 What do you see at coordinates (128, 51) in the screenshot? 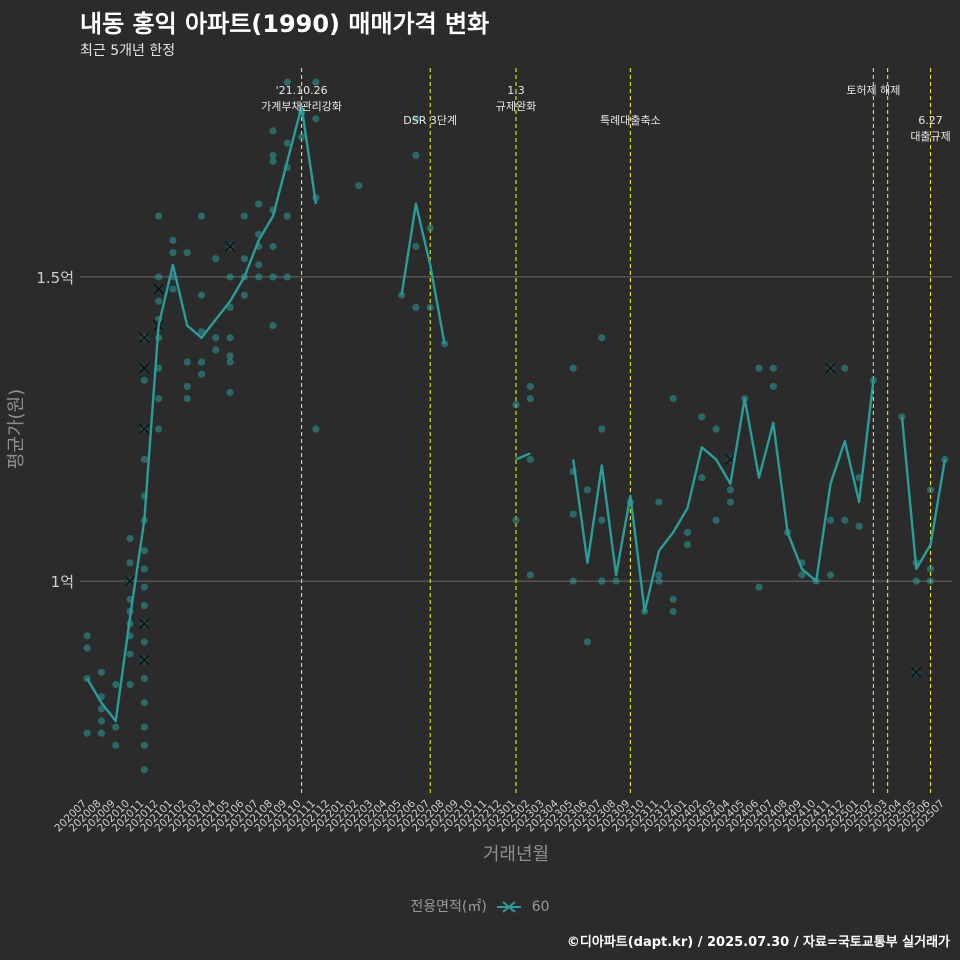
I see `chart-subtitle: 최근 5개년 한정` at bounding box center [128, 51].